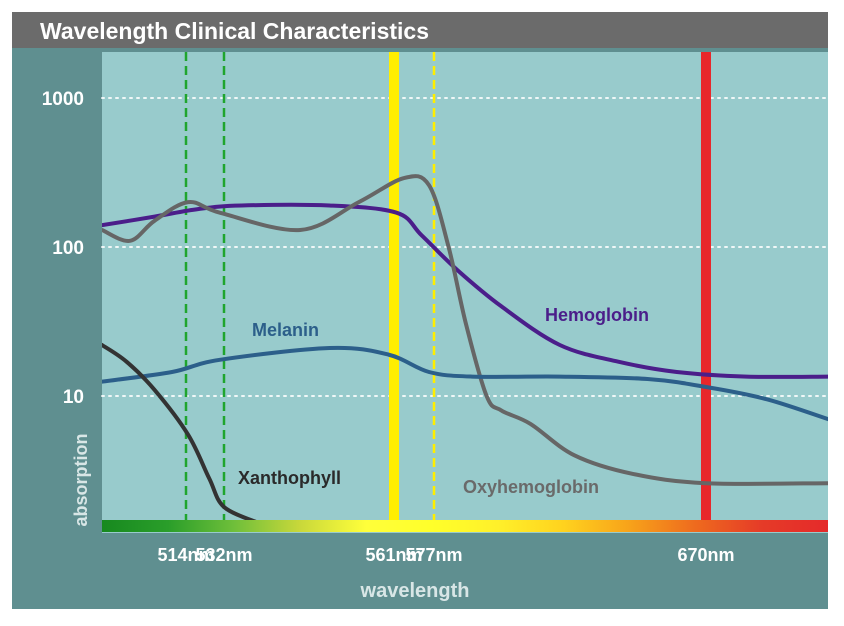 The width and height of the screenshot is (844, 626). What do you see at coordinates (63, 99) in the screenshot?
I see `y-tick-1000: 1000` at bounding box center [63, 99].